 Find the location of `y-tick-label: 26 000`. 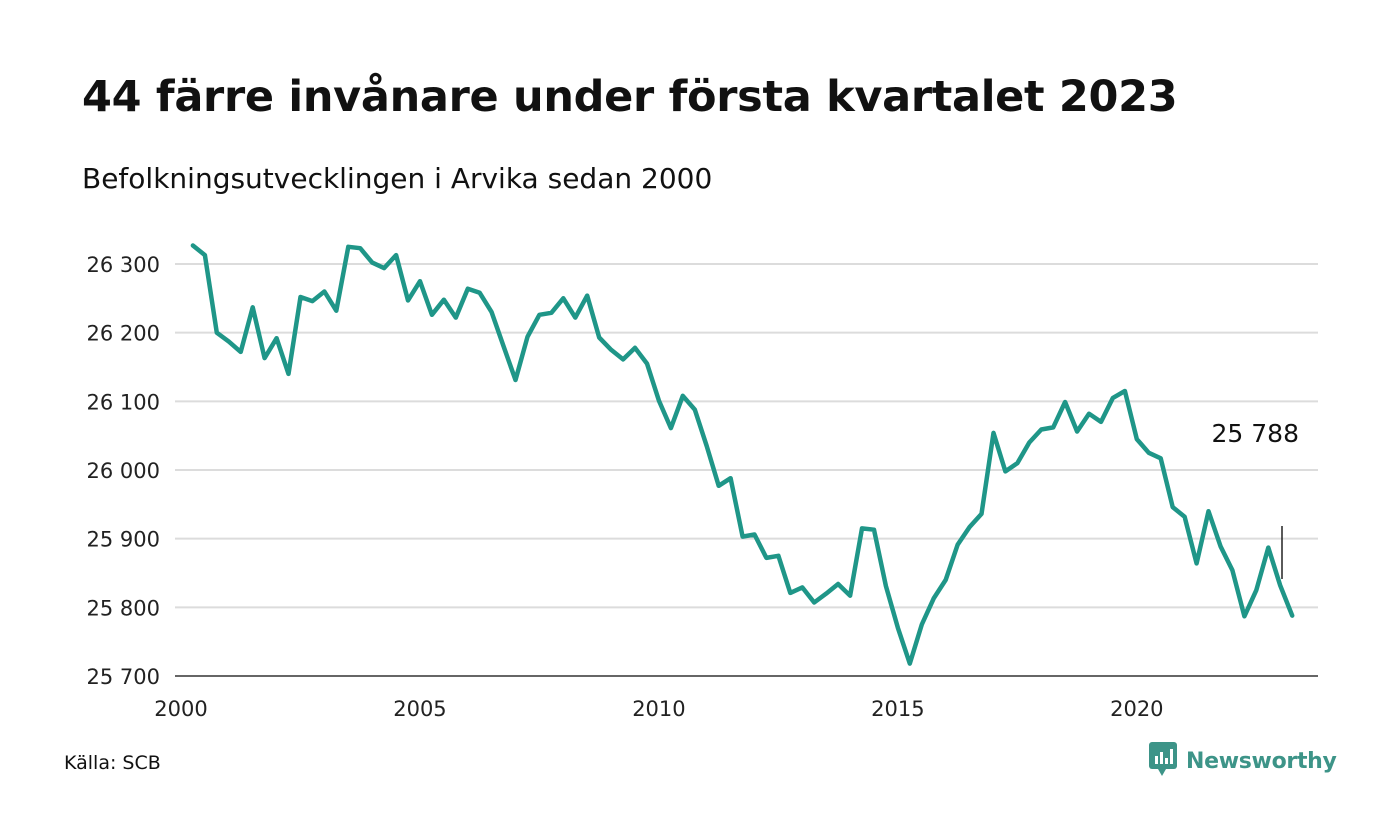

y-tick-label: 26 000 is located at coordinates (123, 471).